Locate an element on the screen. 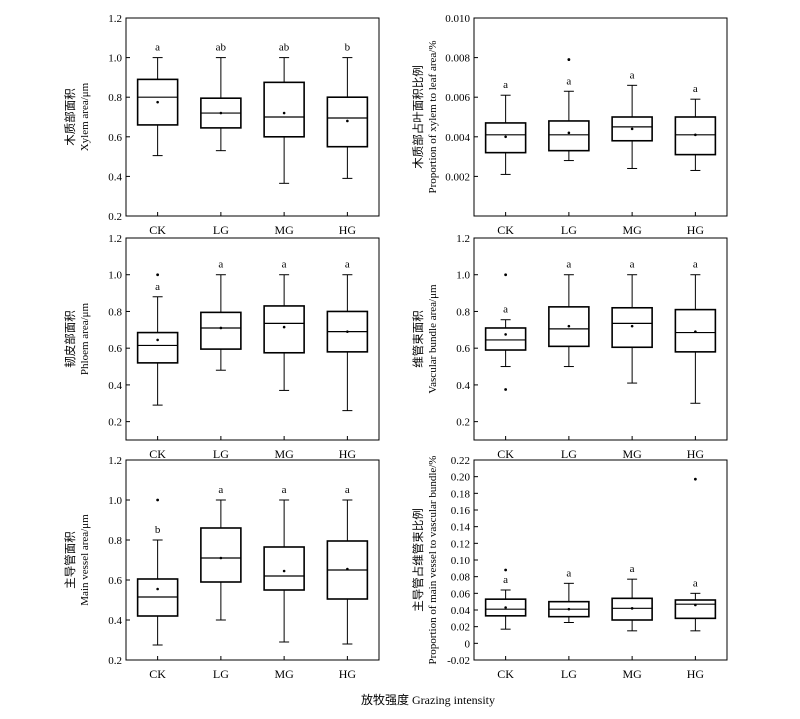 This screenshot has height=719, width=800. figure-xlabel: 放牧强度 Grazing intensity is located at coordinates (428, 699).